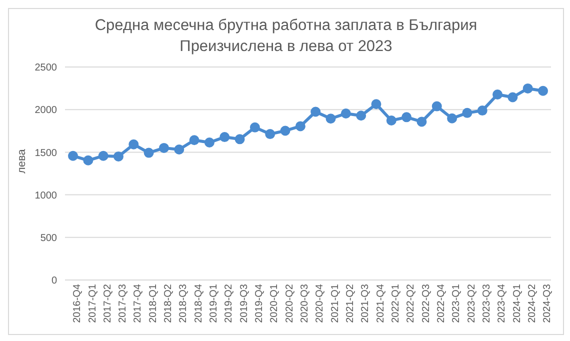  I want to click on x-tick-label: 2019-Q2, so click(229, 303).